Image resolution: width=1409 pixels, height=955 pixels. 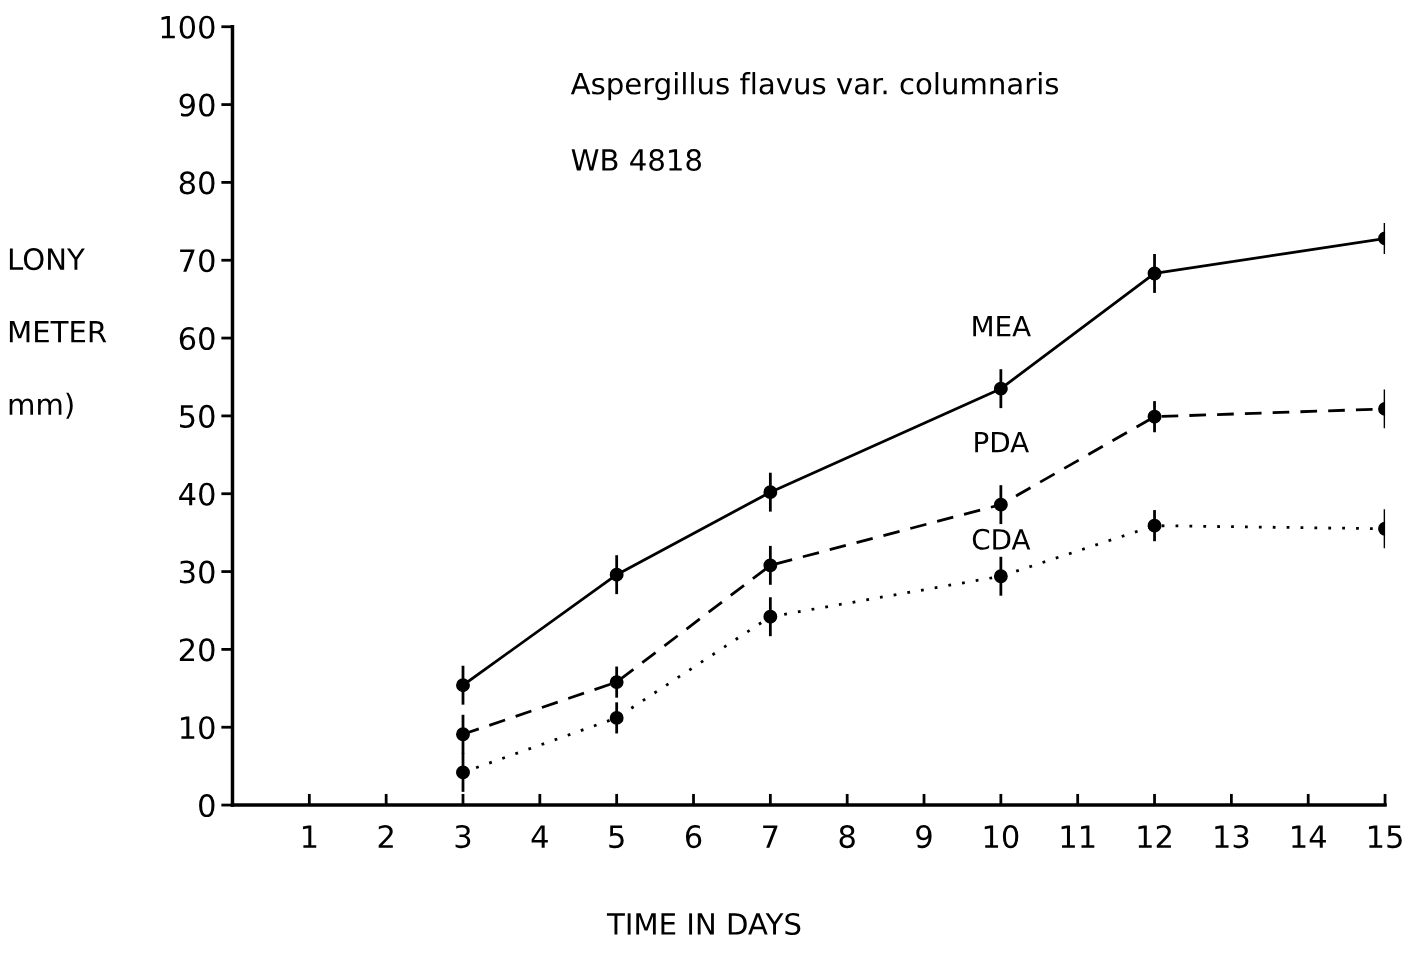 What do you see at coordinates (1232, 837) in the screenshot?
I see `x-tick-label: 13` at bounding box center [1232, 837].